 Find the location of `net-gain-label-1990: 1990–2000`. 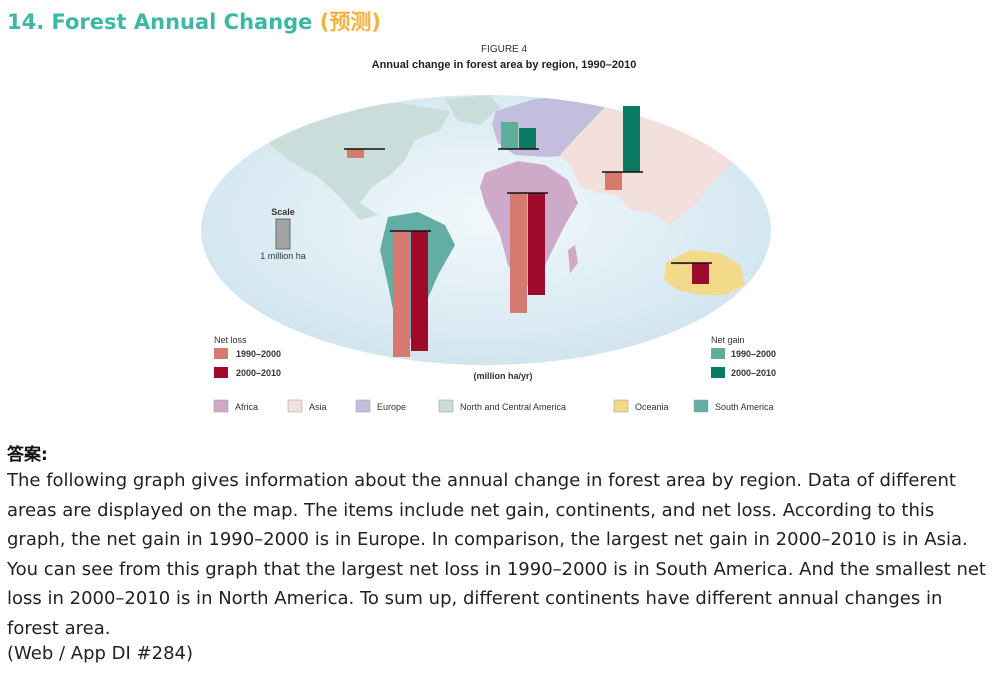

net-gain-label-1990: 1990–2000 is located at coordinates (753, 354).